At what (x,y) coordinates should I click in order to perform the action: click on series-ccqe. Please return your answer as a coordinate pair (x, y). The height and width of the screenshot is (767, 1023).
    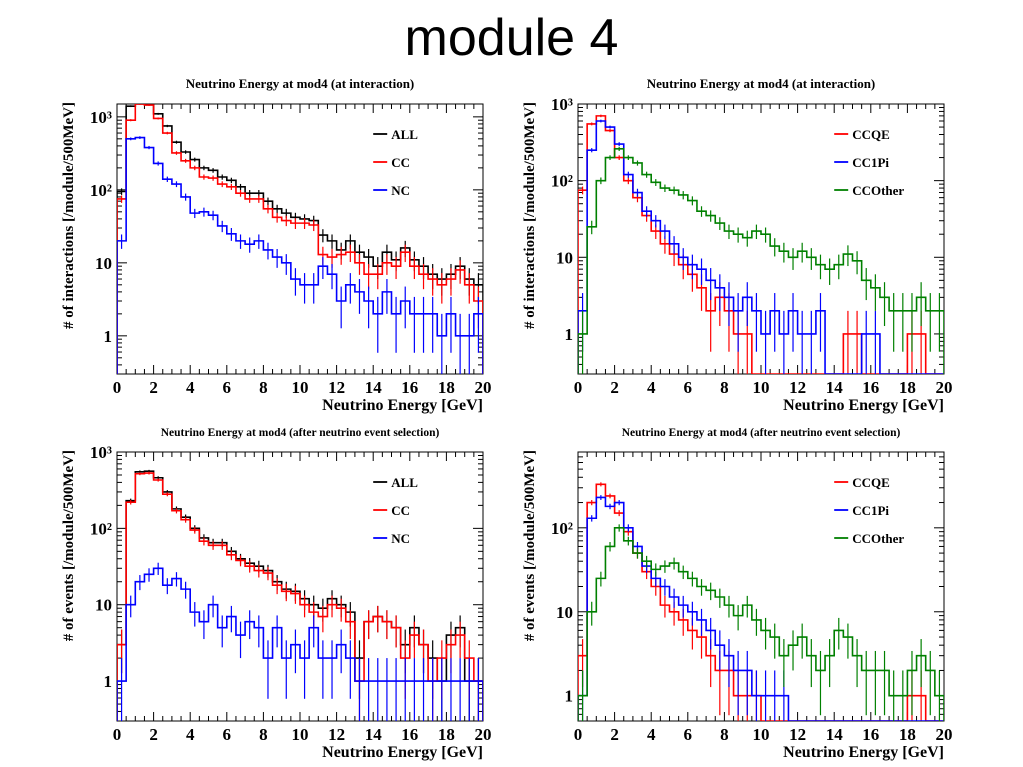
    Looking at the image, I should click on (761, 244).